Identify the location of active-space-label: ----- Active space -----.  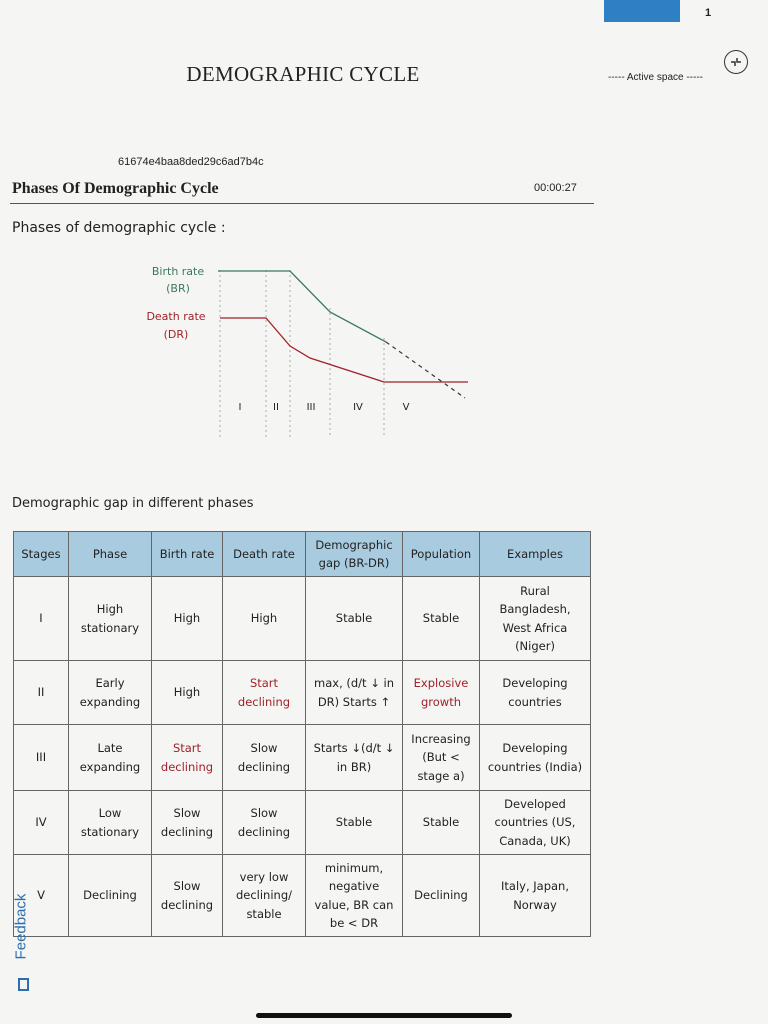
(655, 77).